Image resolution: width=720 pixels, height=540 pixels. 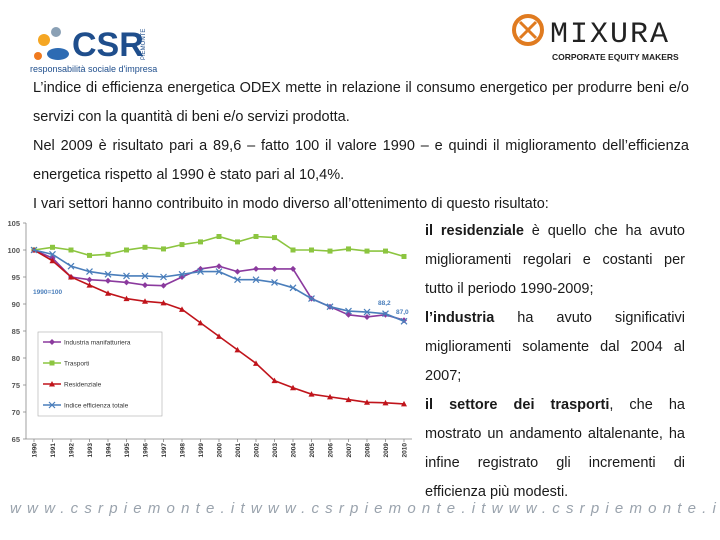 What do you see at coordinates (294, 450) in the screenshot?
I see `x-tick-label: 2004` at bounding box center [294, 450].